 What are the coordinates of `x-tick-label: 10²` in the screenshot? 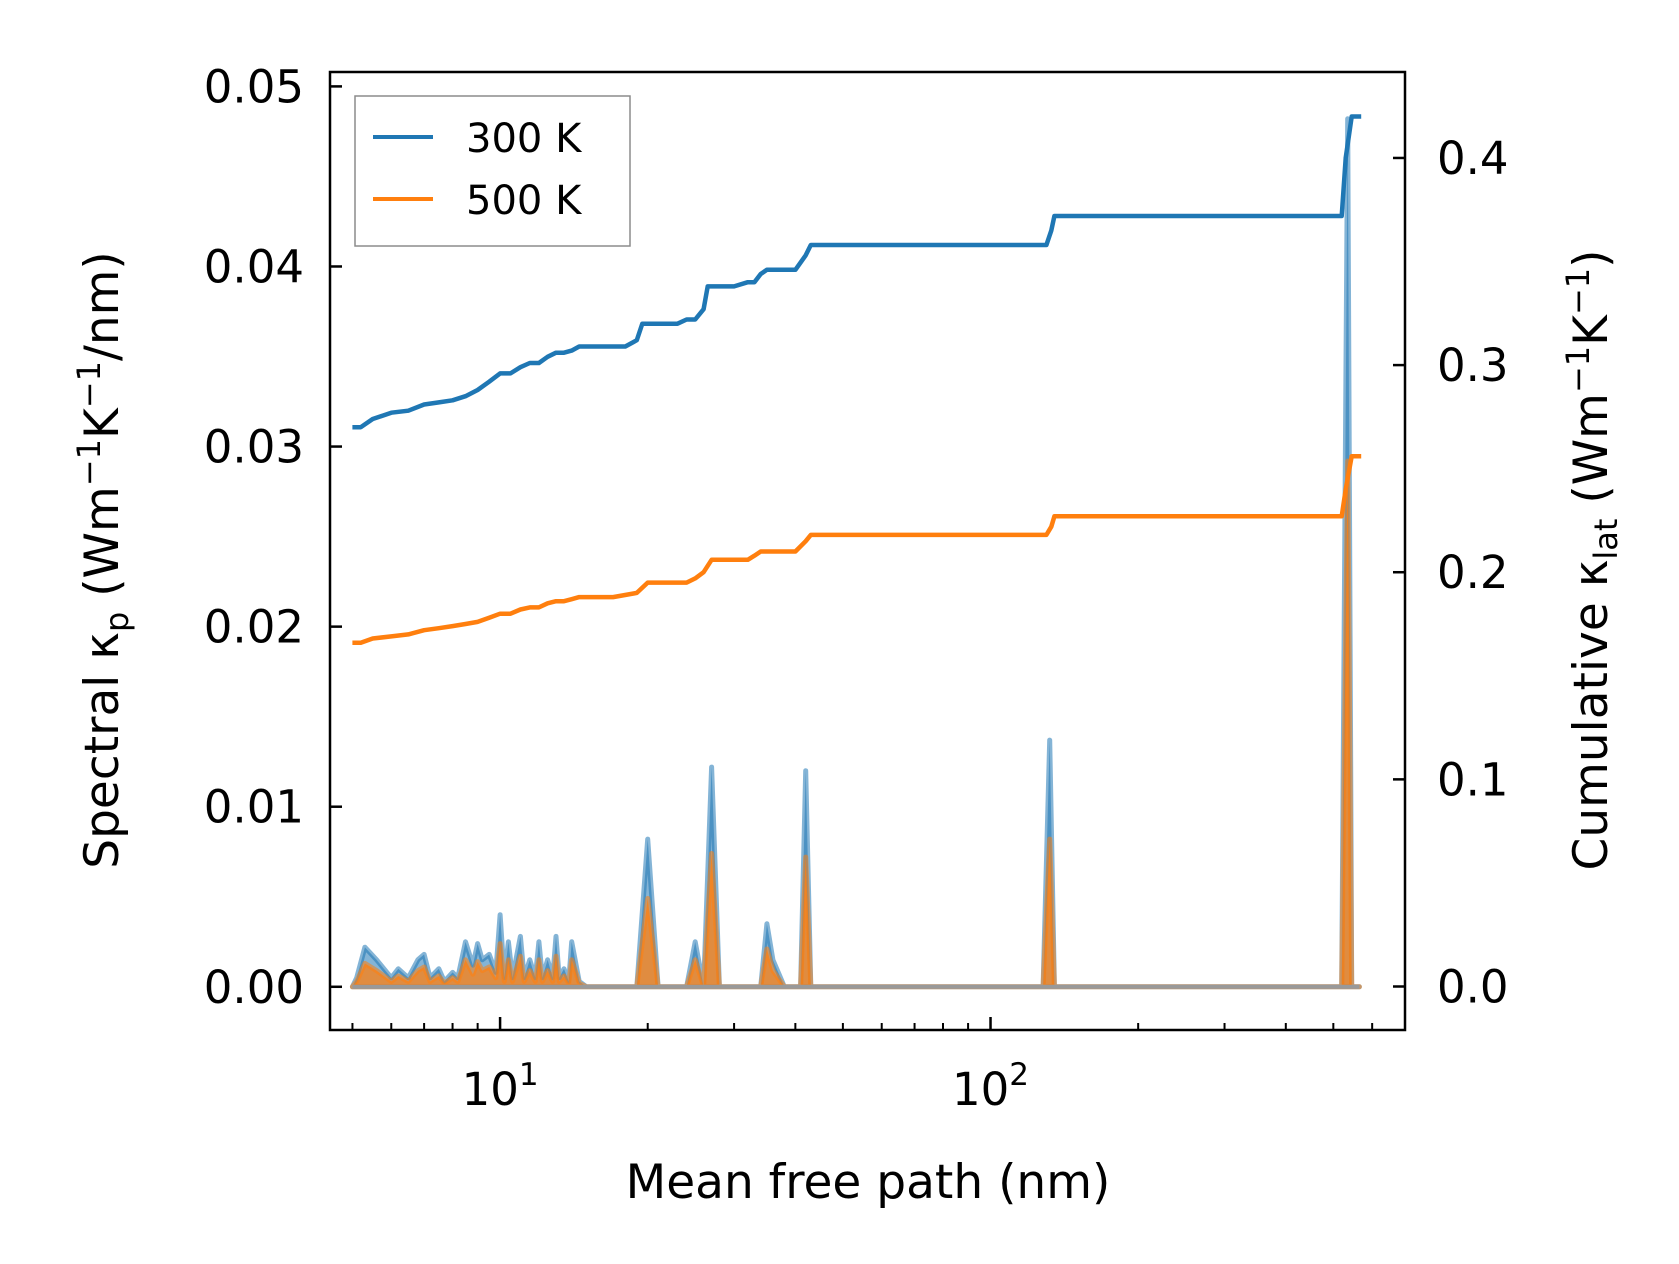 It's located at (990, 1086).